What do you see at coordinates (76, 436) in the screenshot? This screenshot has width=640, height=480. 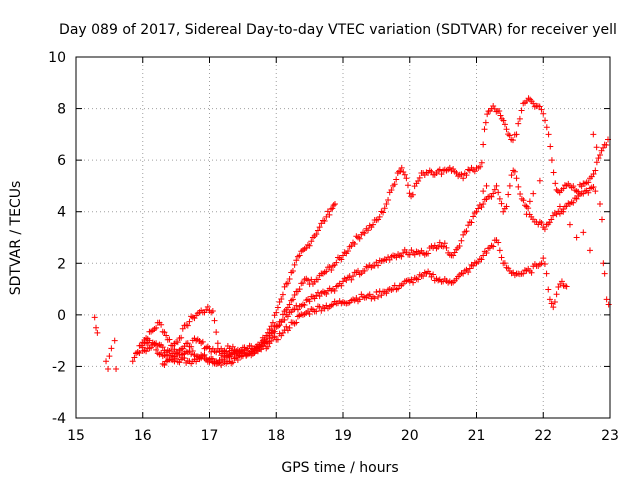 I see `x-tick-label: 15` at bounding box center [76, 436].